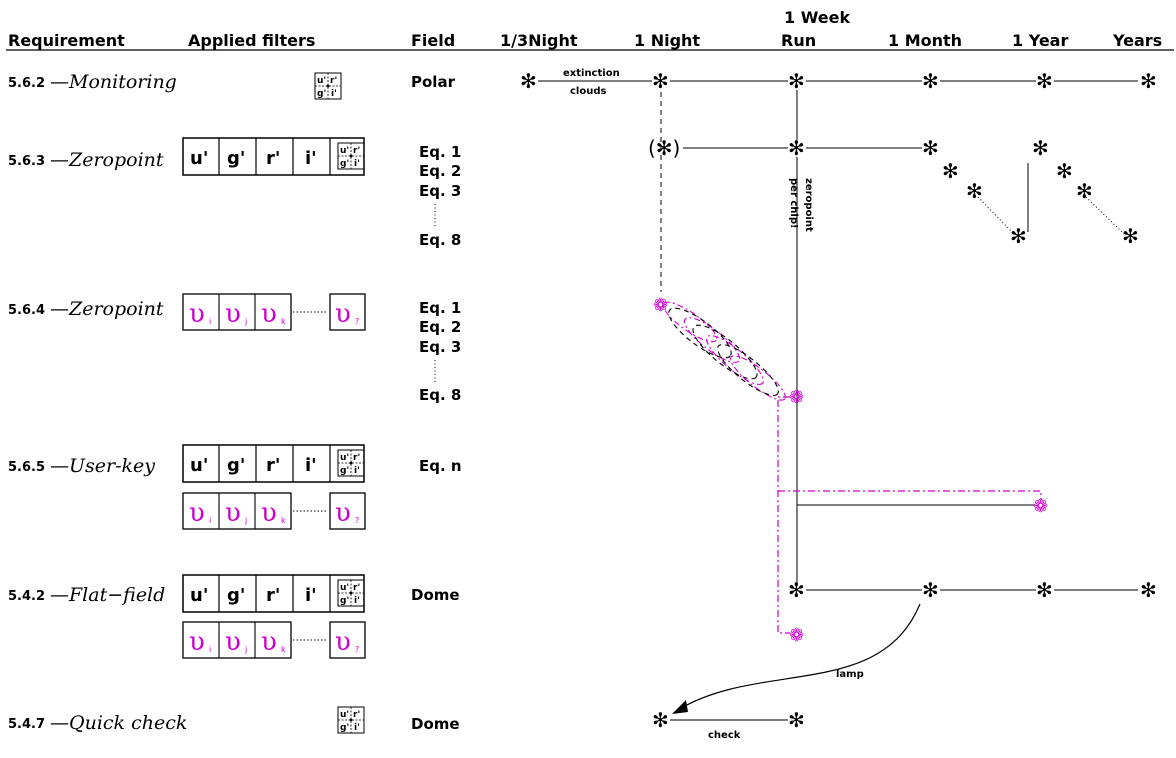 This screenshot has height=758, width=1176. Describe the element at coordinates (210, 520) in the screenshot. I see `svg-text: i` at that location.